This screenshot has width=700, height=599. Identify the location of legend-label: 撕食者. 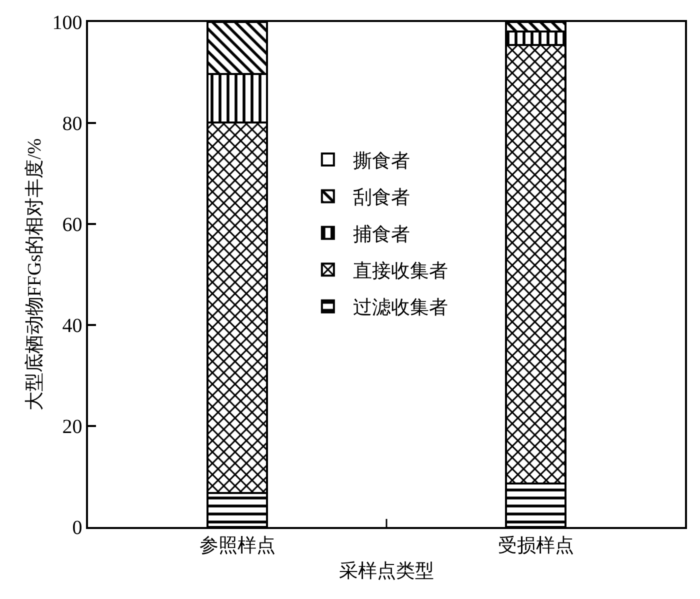
(381, 161).